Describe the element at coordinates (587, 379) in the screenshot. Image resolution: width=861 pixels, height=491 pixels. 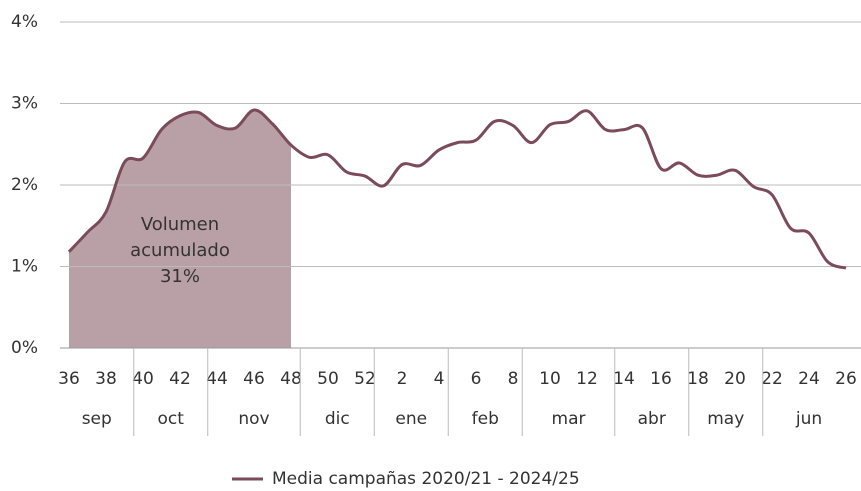
I see `x-tick-label: 12` at that location.